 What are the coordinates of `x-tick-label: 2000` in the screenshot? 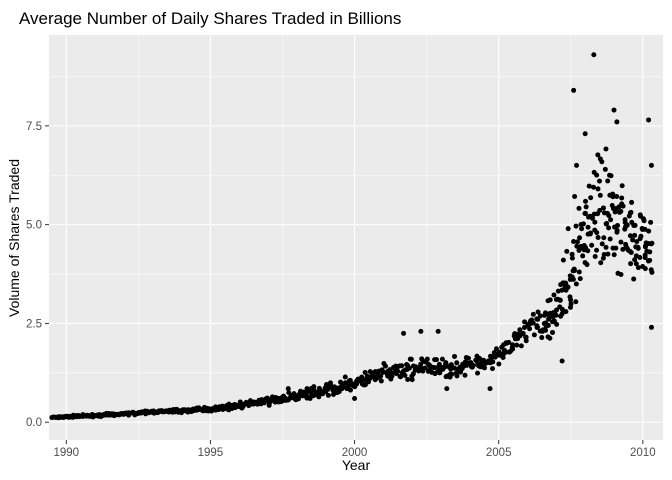 It's located at (355, 453).